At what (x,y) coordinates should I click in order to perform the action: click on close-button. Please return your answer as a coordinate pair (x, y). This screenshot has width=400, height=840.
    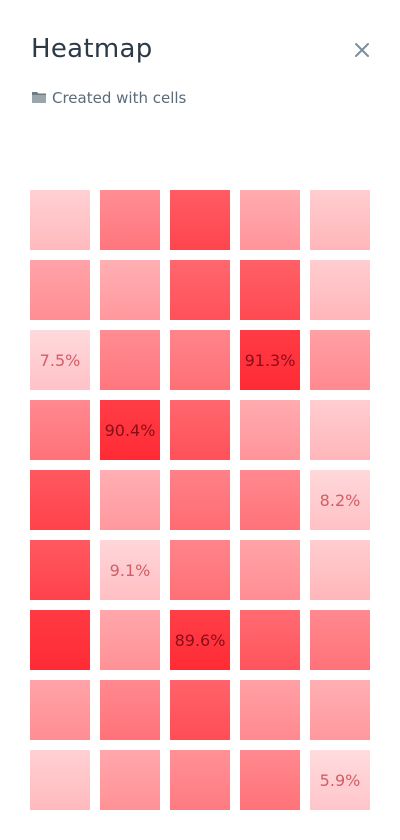
    Looking at the image, I should click on (362, 50).